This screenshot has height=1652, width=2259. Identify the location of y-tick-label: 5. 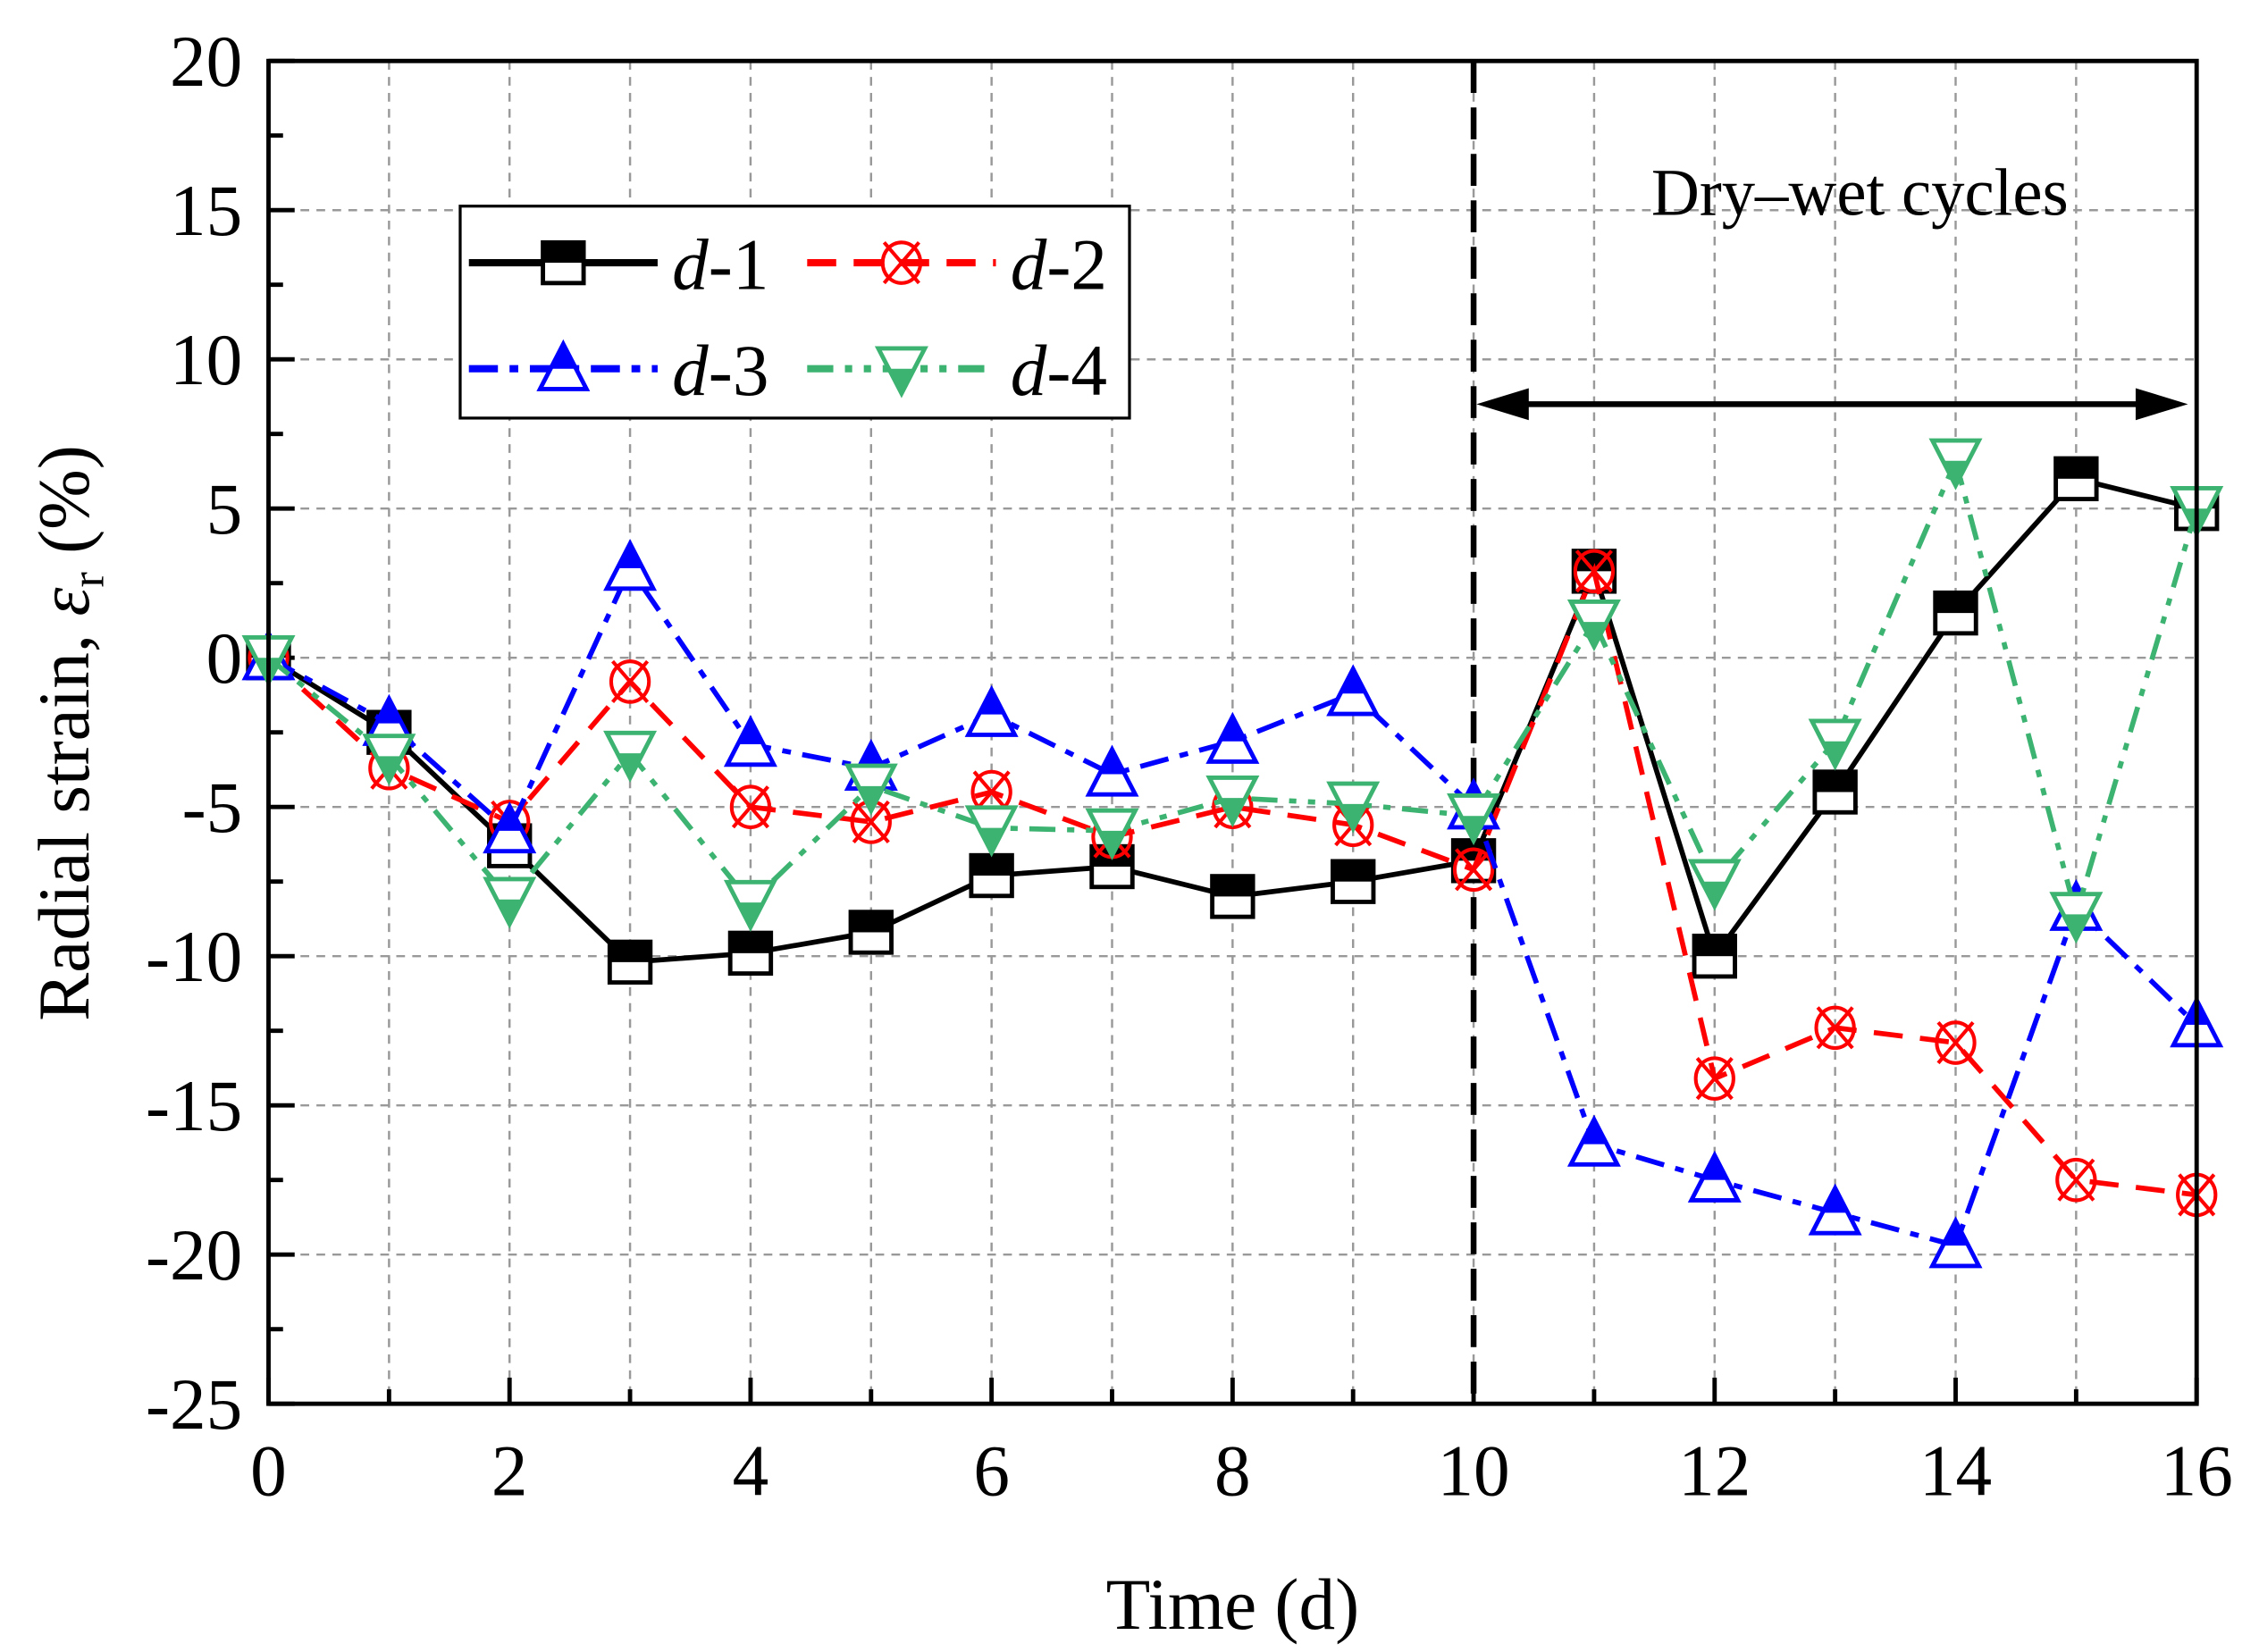
(224, 509).